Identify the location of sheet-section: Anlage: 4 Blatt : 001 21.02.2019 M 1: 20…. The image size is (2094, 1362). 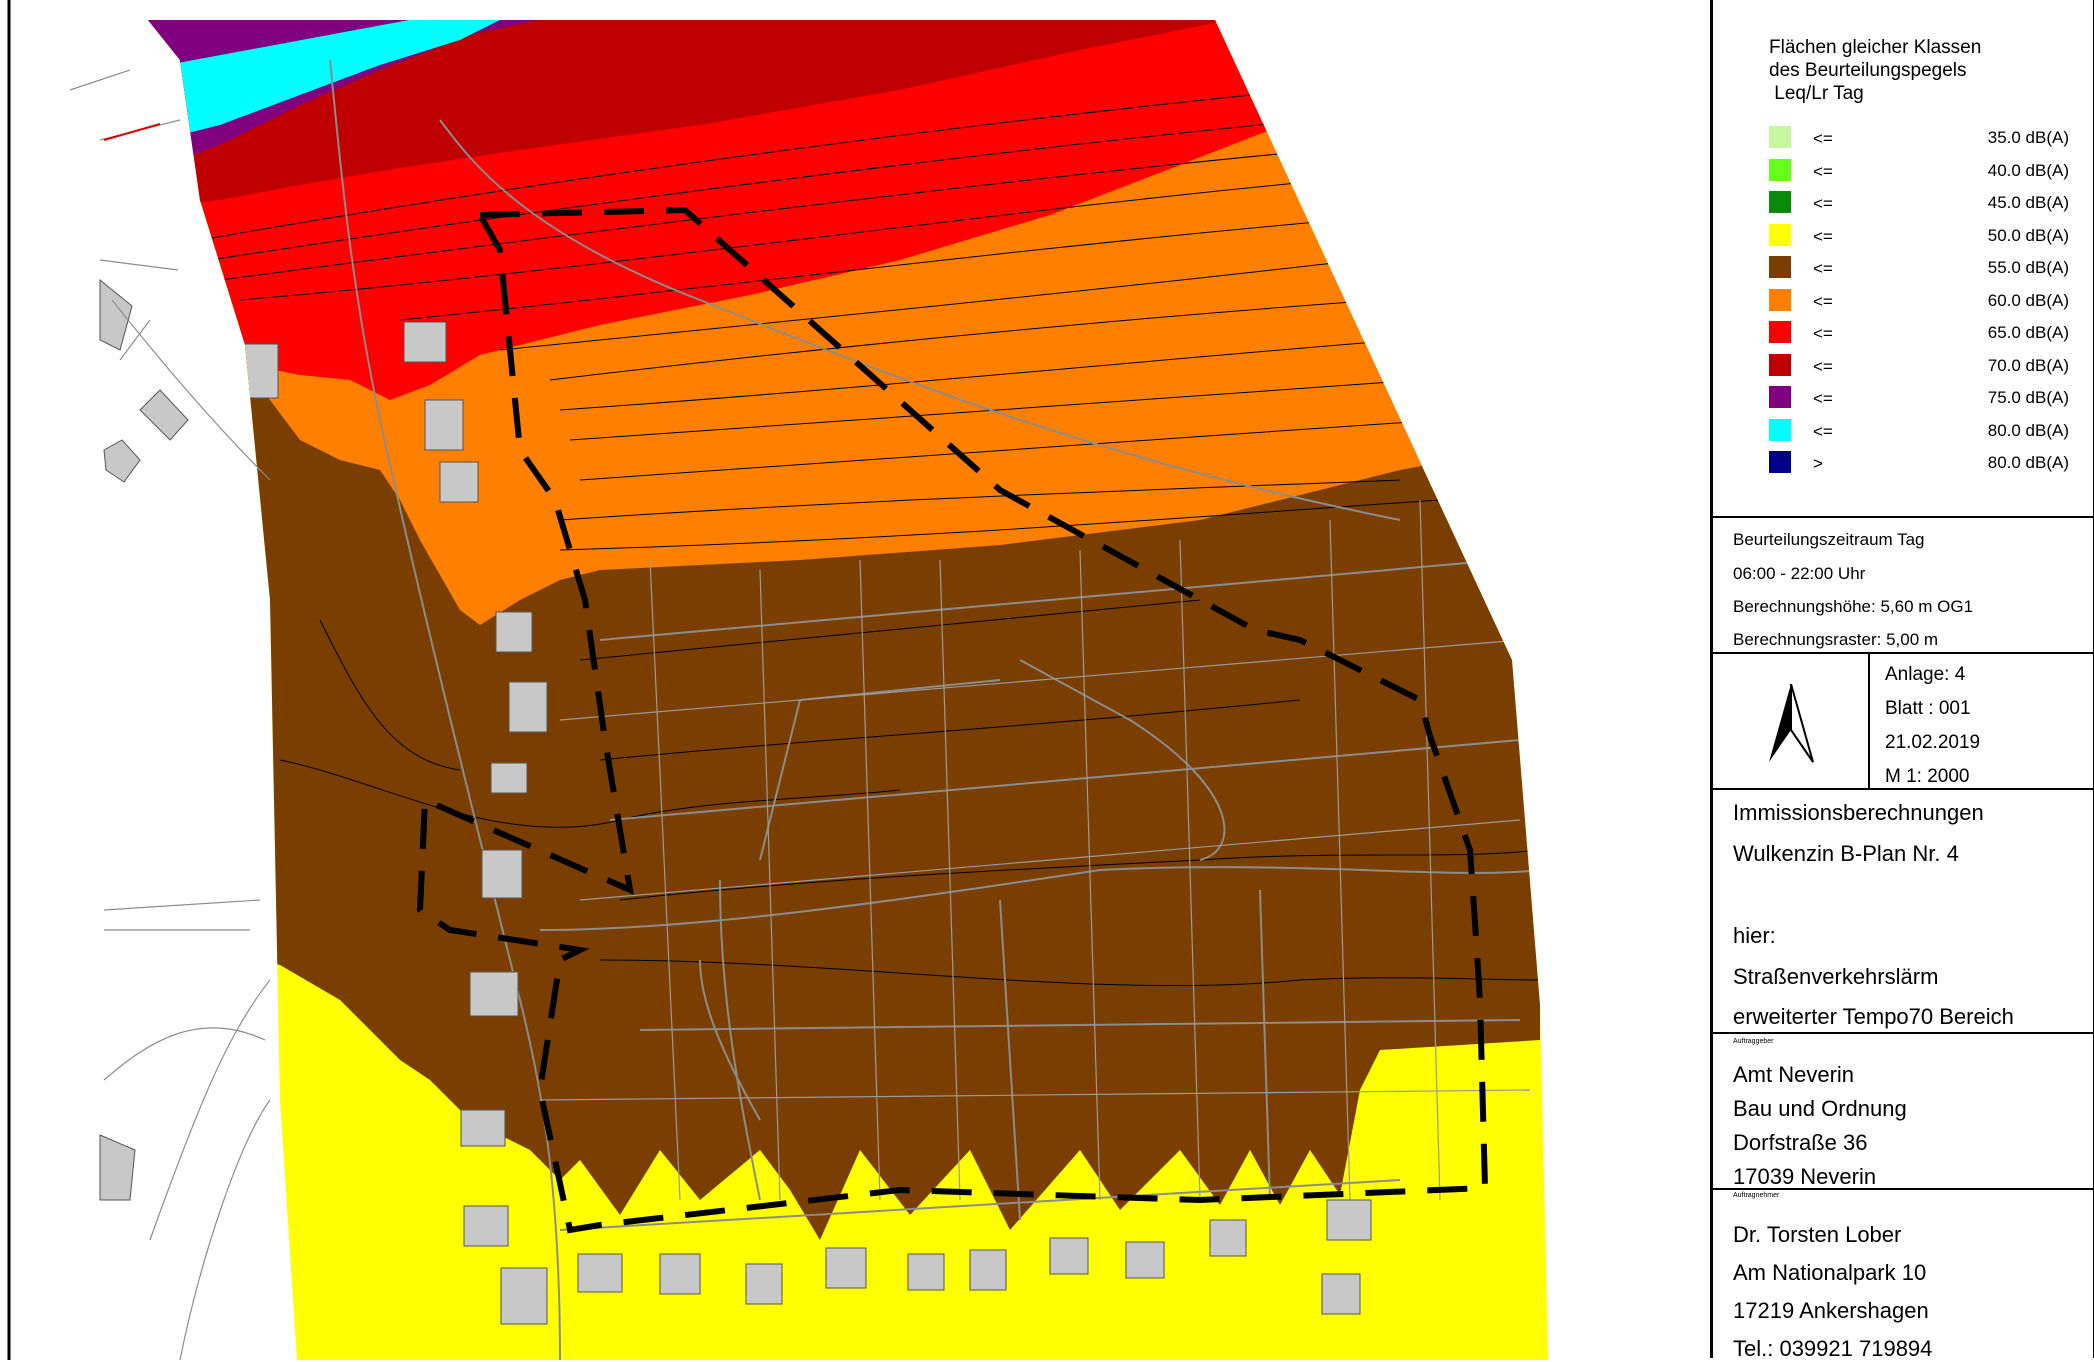
(1903, 722).